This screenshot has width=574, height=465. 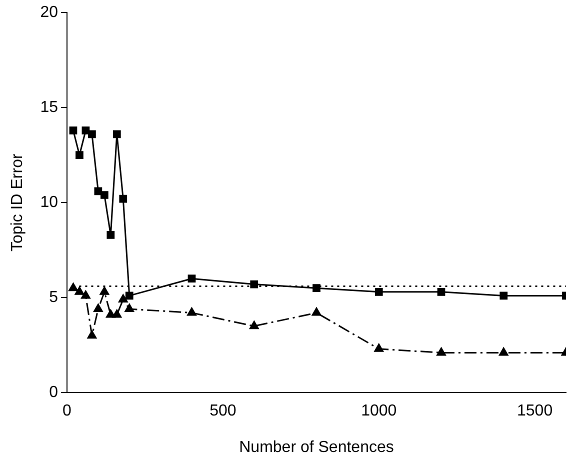 I want to click on y-tick-label: 20, so click(x=49, y=13).